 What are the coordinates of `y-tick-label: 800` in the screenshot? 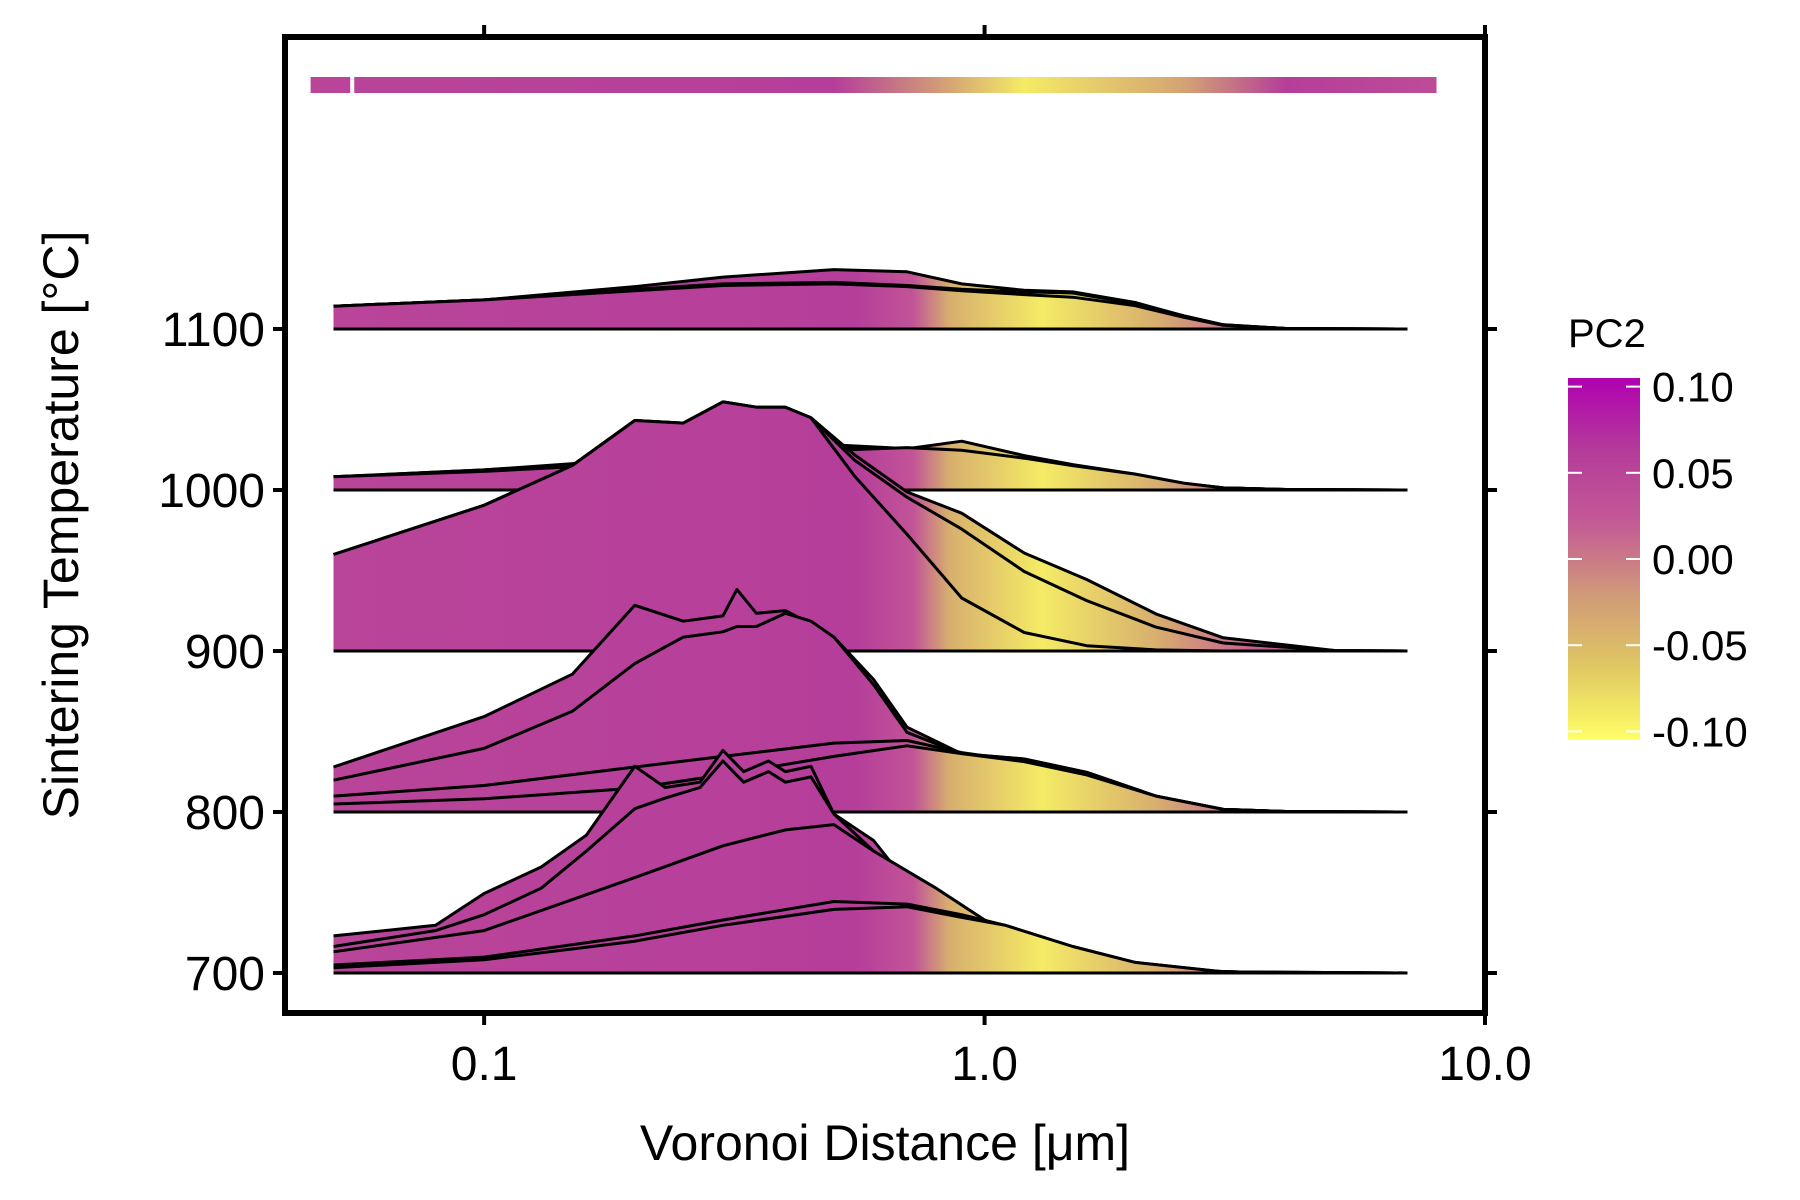 It's located at (225, 813).